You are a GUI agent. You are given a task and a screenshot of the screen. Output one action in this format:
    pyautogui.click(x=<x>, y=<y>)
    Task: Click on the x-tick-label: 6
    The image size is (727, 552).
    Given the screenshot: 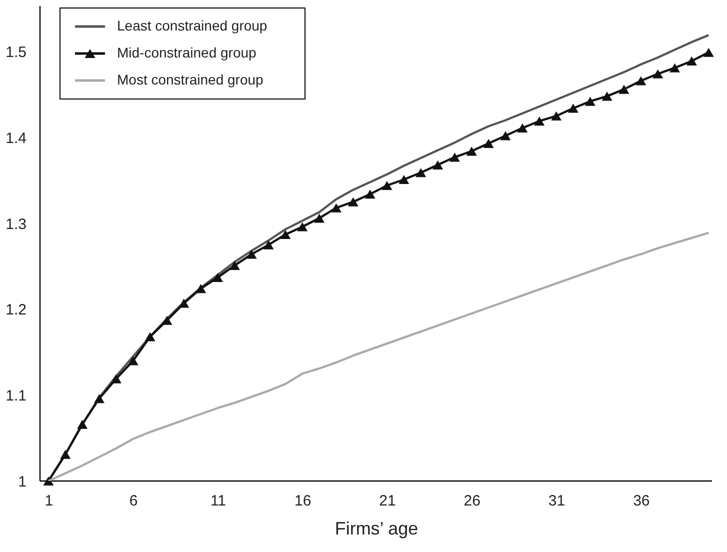 What is the action you would take?
    pyautogui.click(x=133, y=501)
    